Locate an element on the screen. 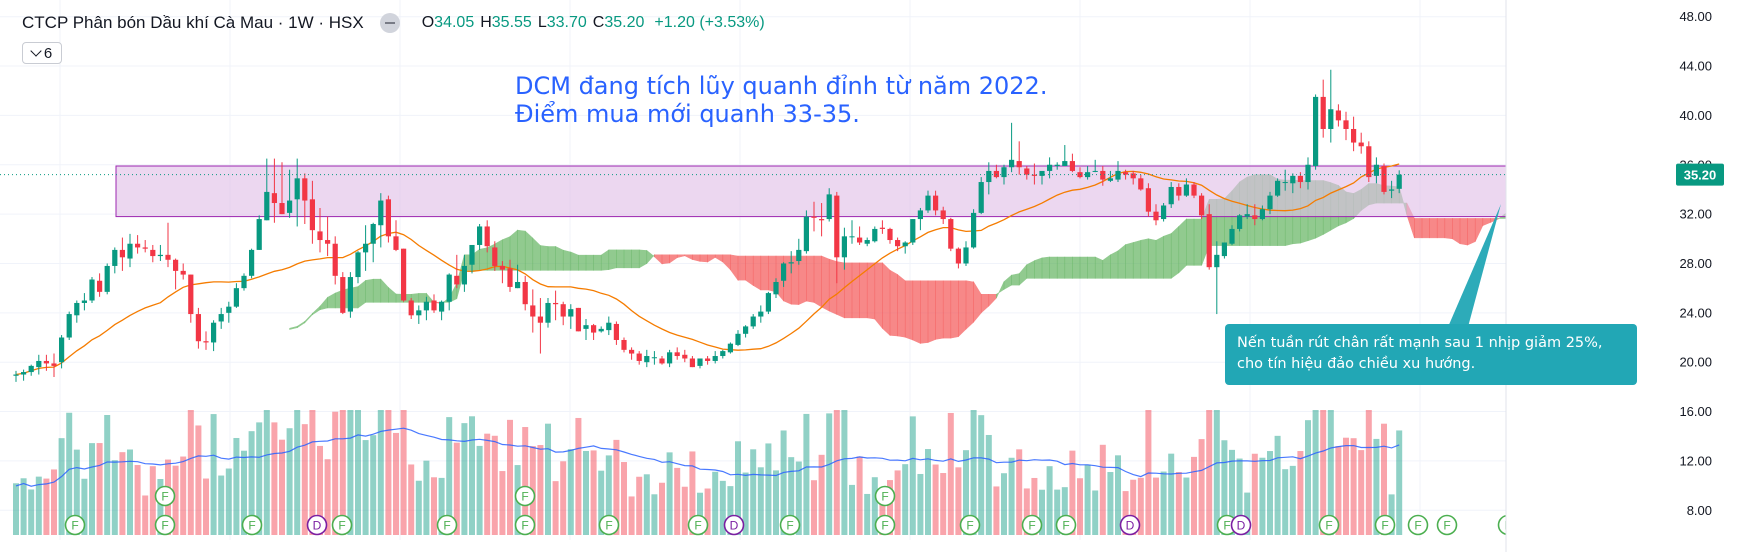  indicators-toggle-button: 6 is located at coordinates (42, 53).